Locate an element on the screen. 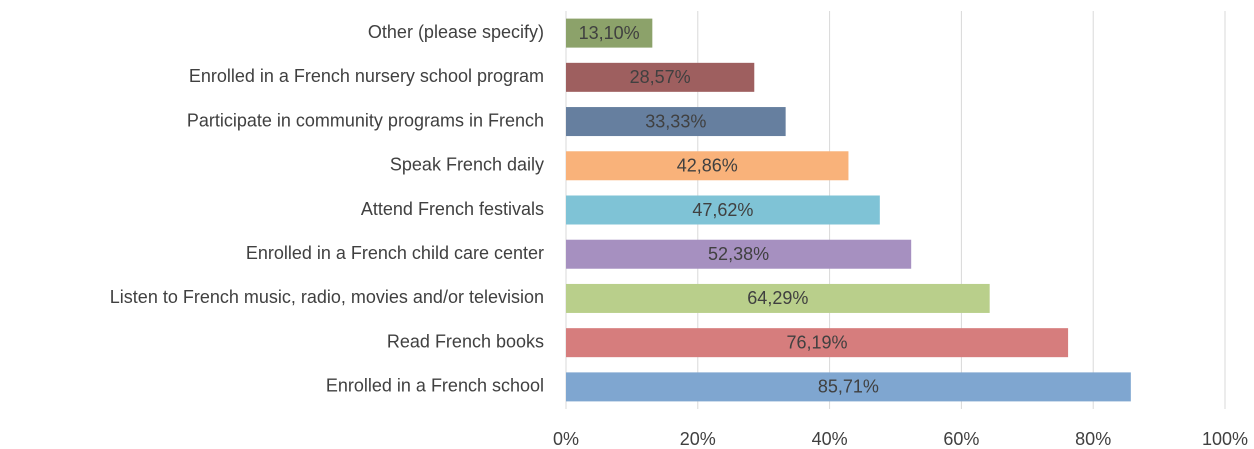 The height and width of the screenshot is (449, 1254). data-label: 28,57% is located at coordinates (660, 77).